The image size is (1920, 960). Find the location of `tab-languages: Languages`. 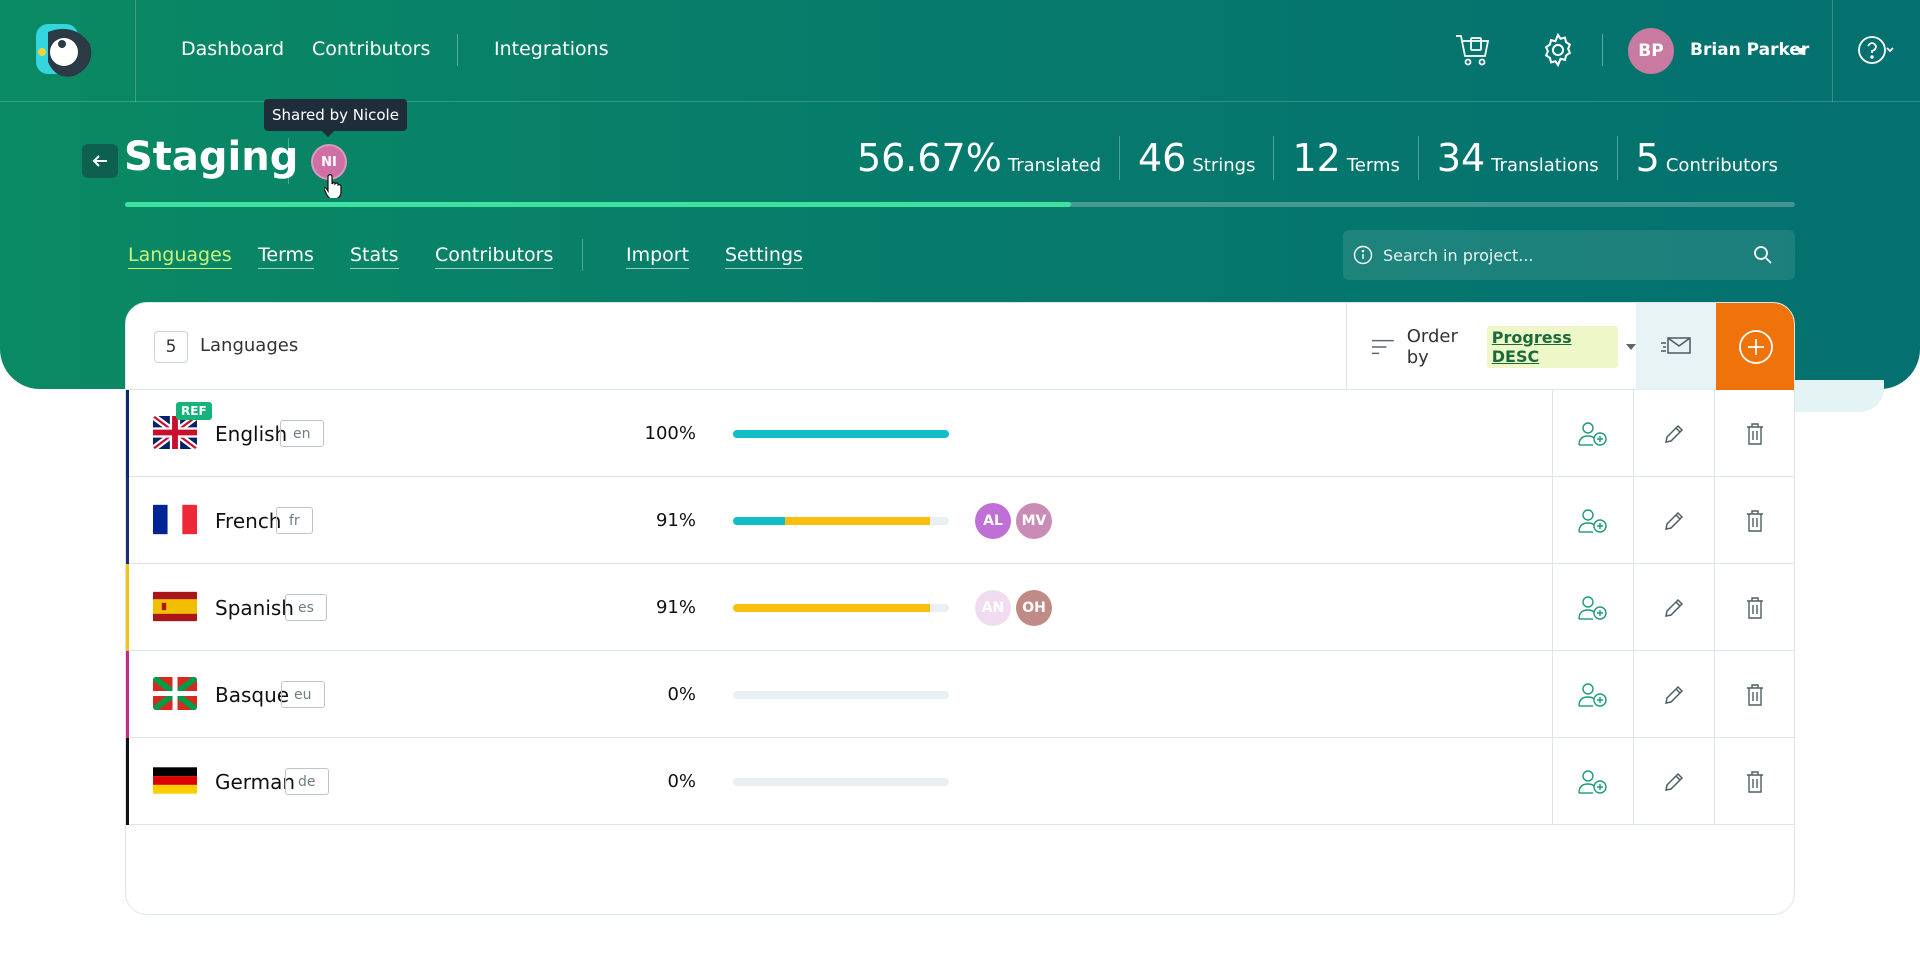

tab-languages: Languages is located at coordinates (180, 256).